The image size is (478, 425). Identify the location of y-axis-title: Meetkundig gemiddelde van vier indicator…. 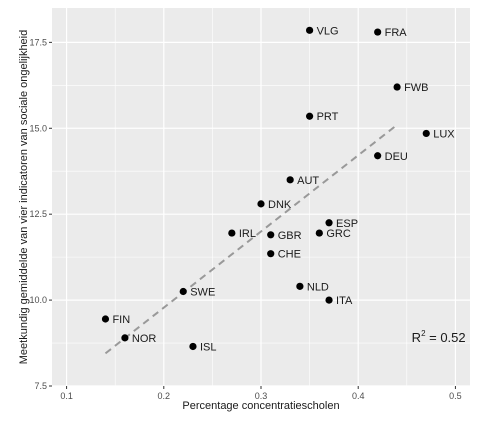
(24, 197).